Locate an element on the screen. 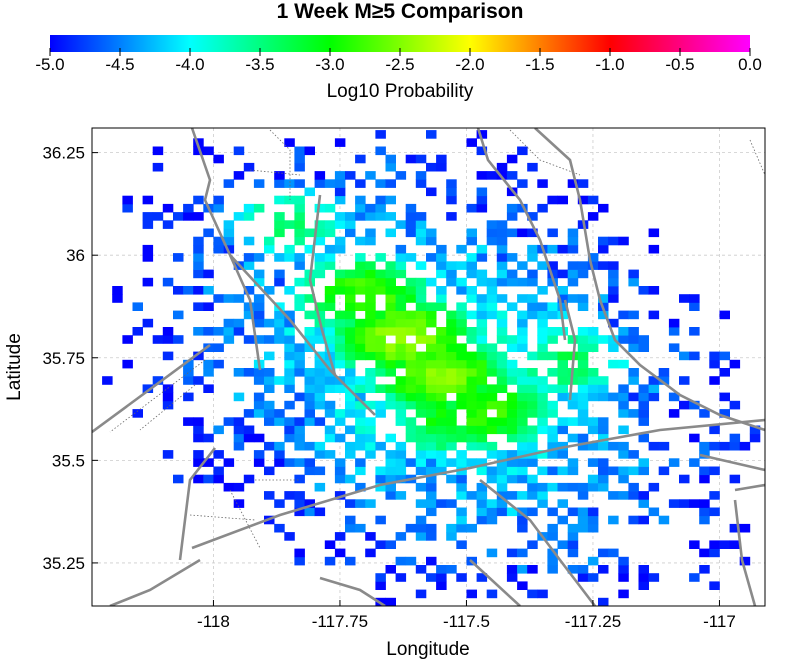  colorbar-tick-label: -3.5 is located at coordinates (259, 64).